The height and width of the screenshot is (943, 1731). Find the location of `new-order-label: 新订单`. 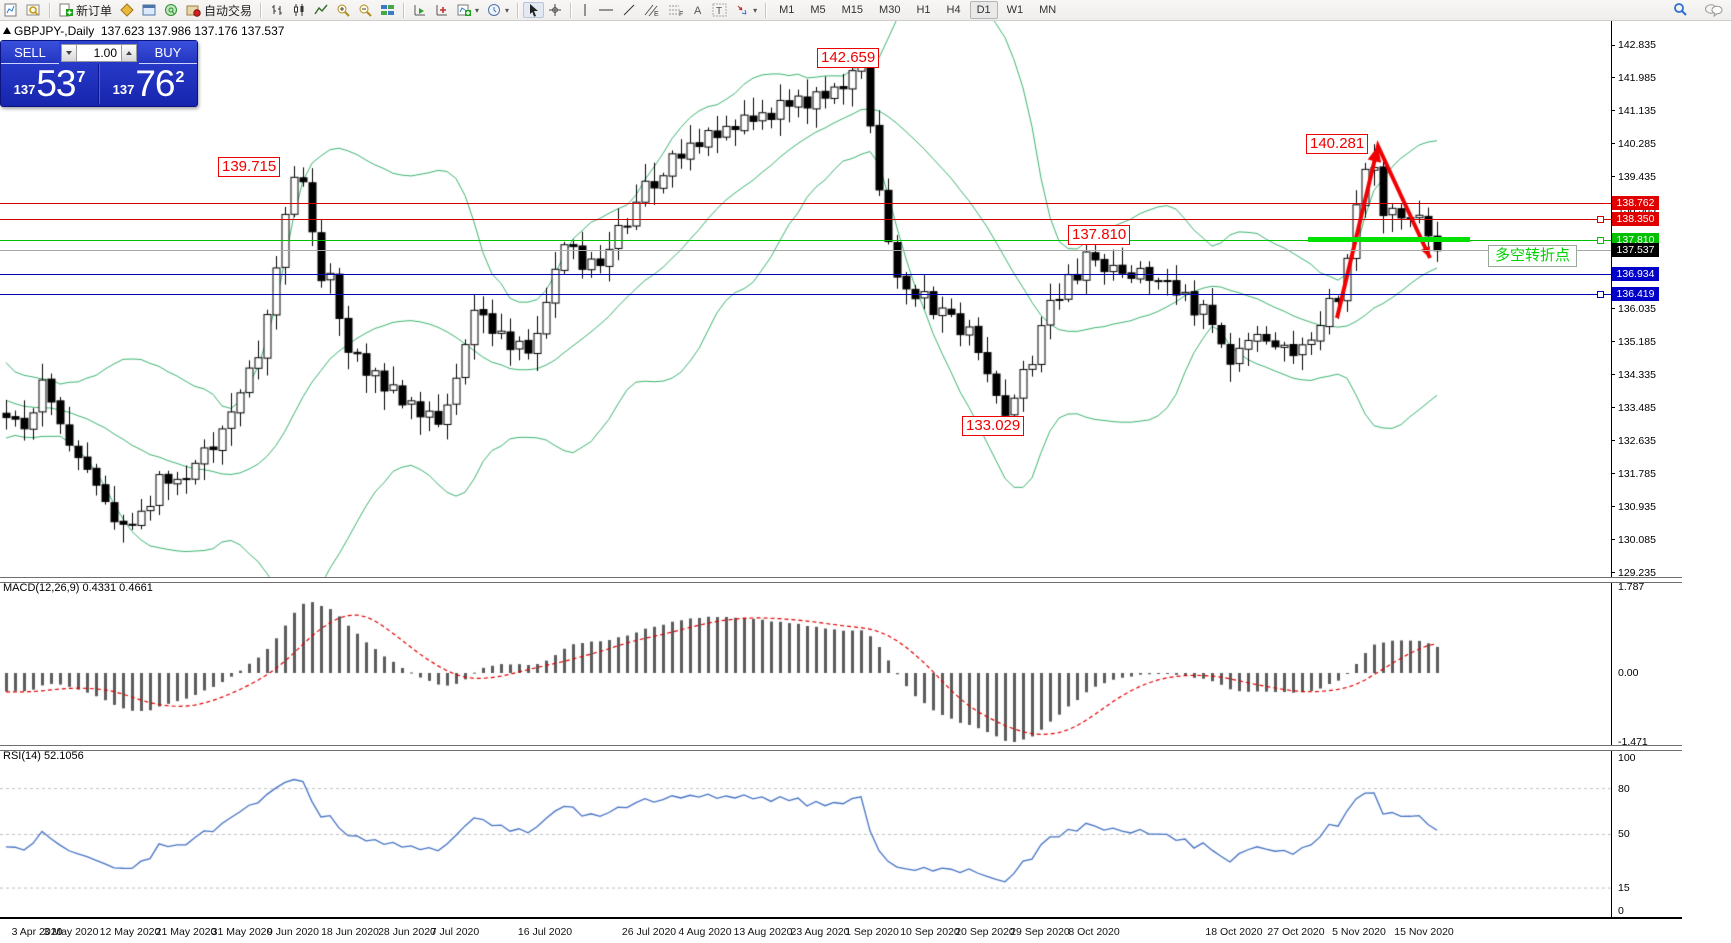

new-order-label: 新订单 is located at coordinates (94, 10).